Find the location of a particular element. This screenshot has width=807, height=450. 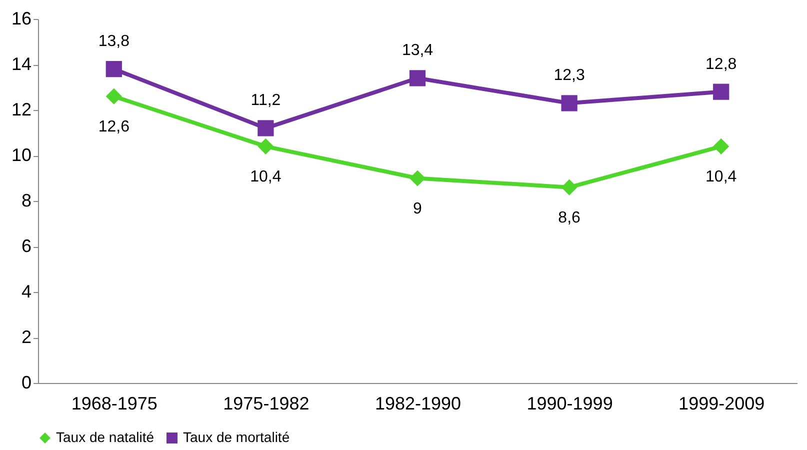

y-tick-label: 2 is located at coordinates (26, 337).